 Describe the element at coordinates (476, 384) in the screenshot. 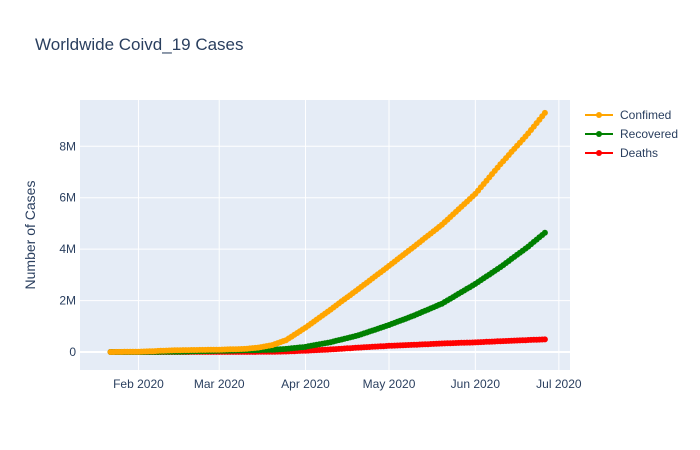

I see `x-tick-label: Jun 2020` at that location.